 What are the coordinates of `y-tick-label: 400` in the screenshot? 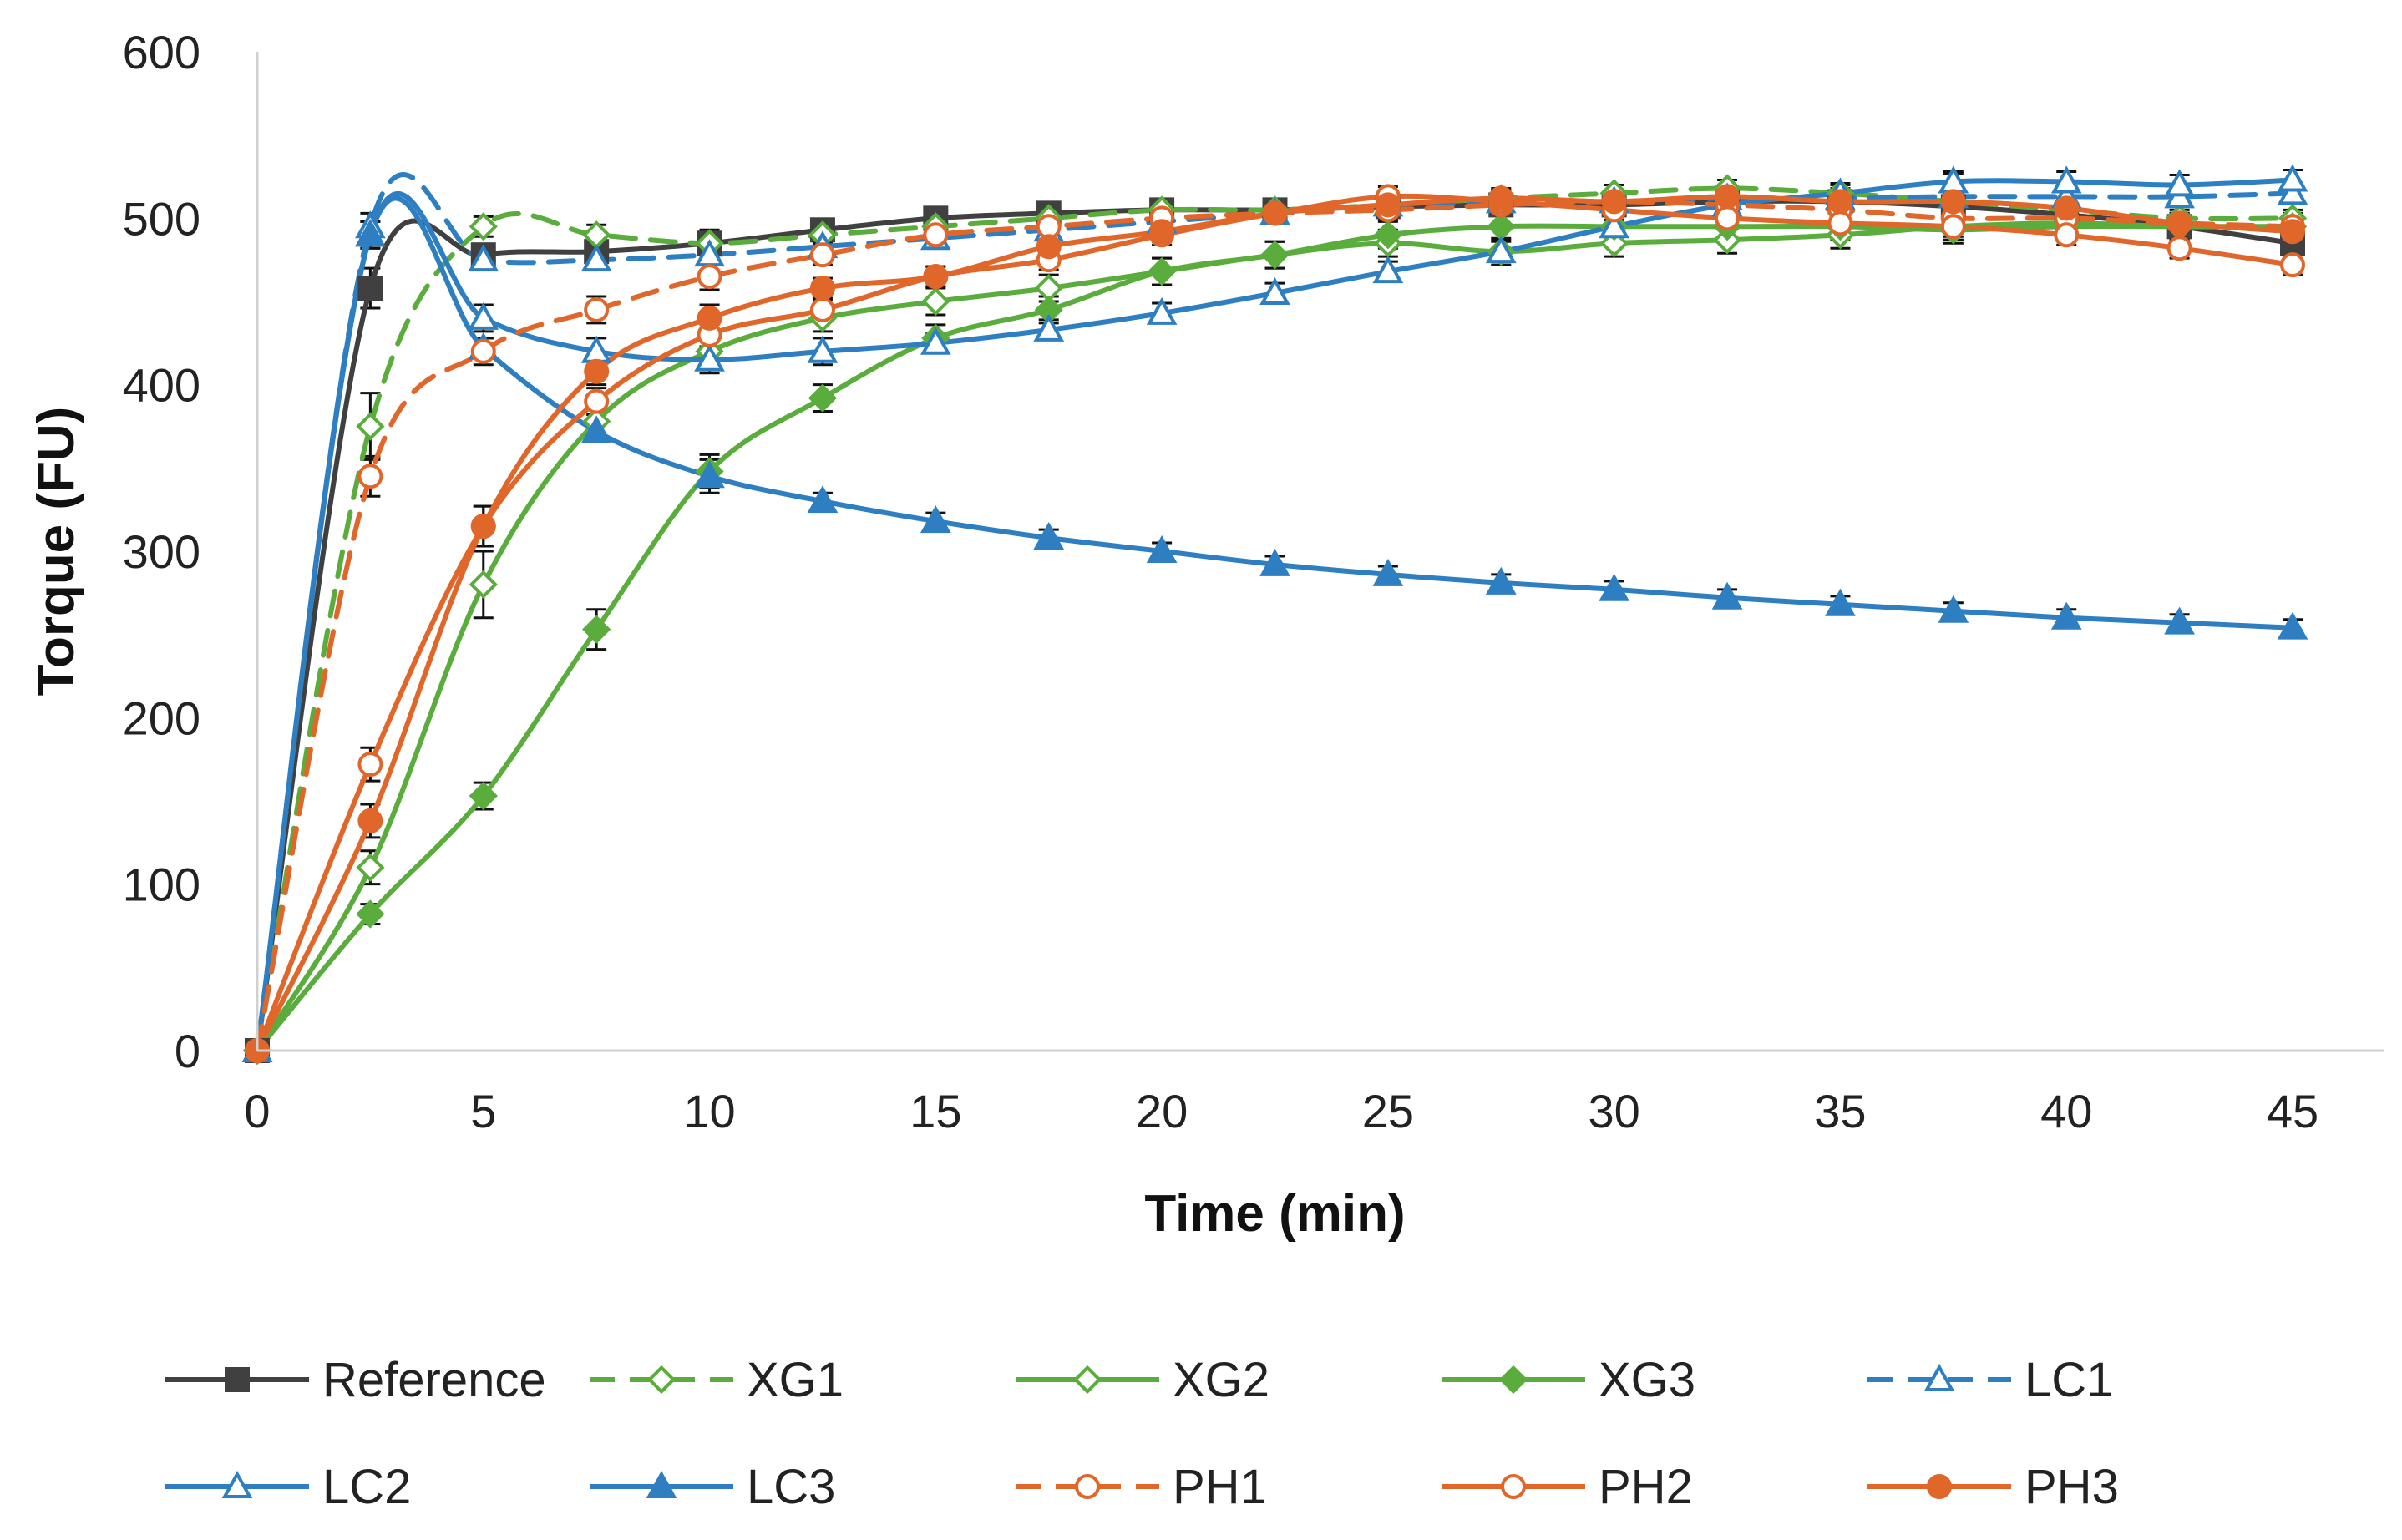 It's located at (161, 386).